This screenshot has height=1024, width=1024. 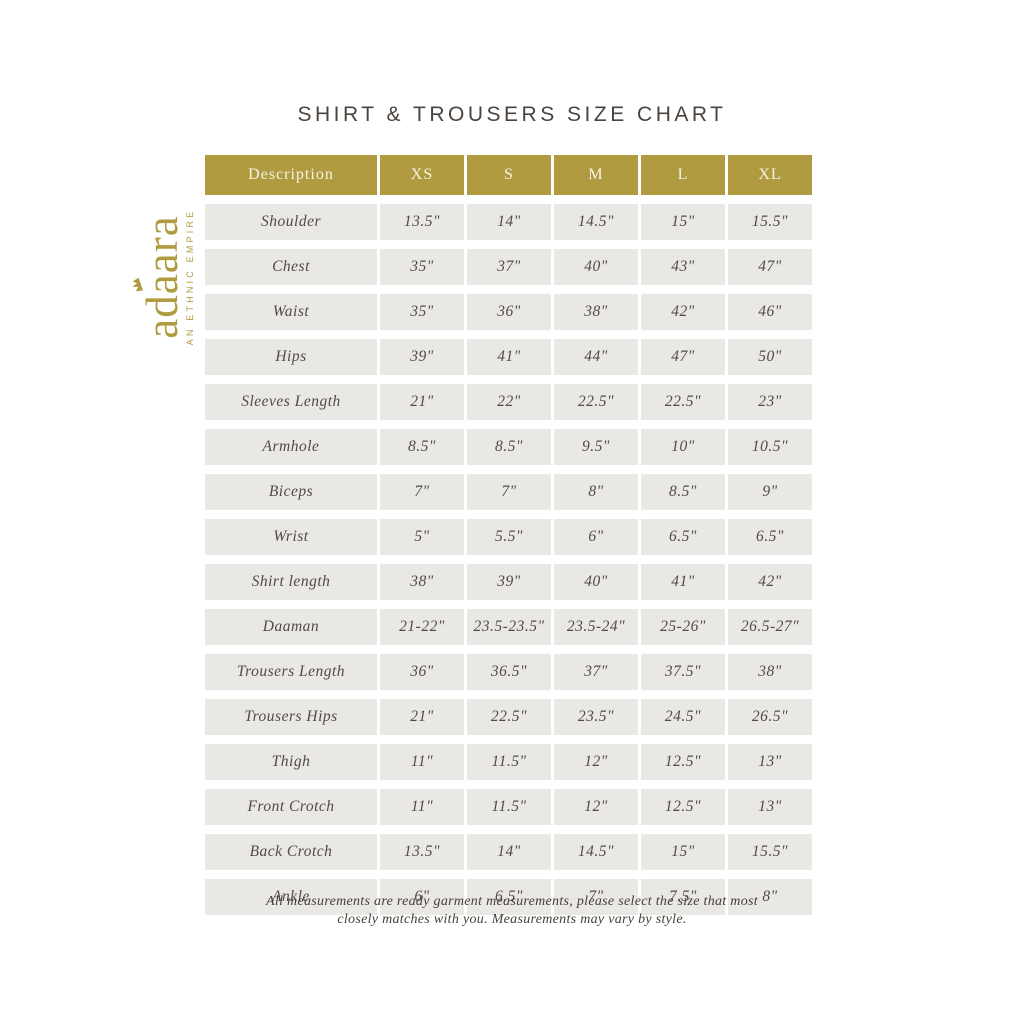 I want to click on table-row: Biceps 7" 7" 8" 8.5" 9", so click(x=508, y=492).